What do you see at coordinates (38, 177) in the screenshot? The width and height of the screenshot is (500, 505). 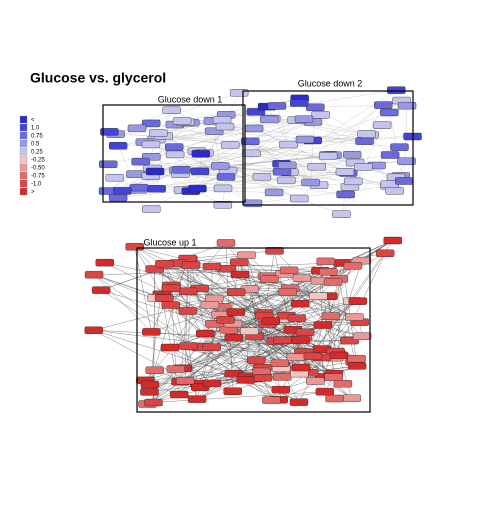 I see `legend-label: -0.75` at bounding box center [38, 177].